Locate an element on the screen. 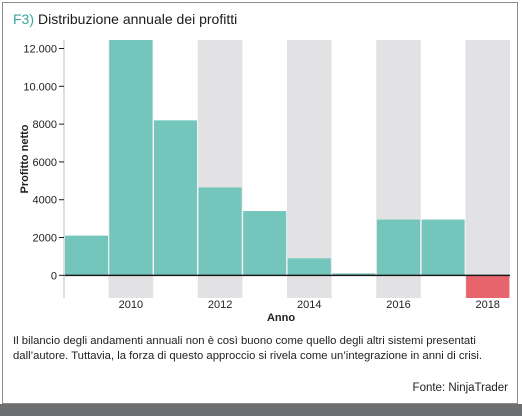 Image resolution: width=522 pixels, height=416 pixels. bar-2012 is located at coordinates (220, 231).